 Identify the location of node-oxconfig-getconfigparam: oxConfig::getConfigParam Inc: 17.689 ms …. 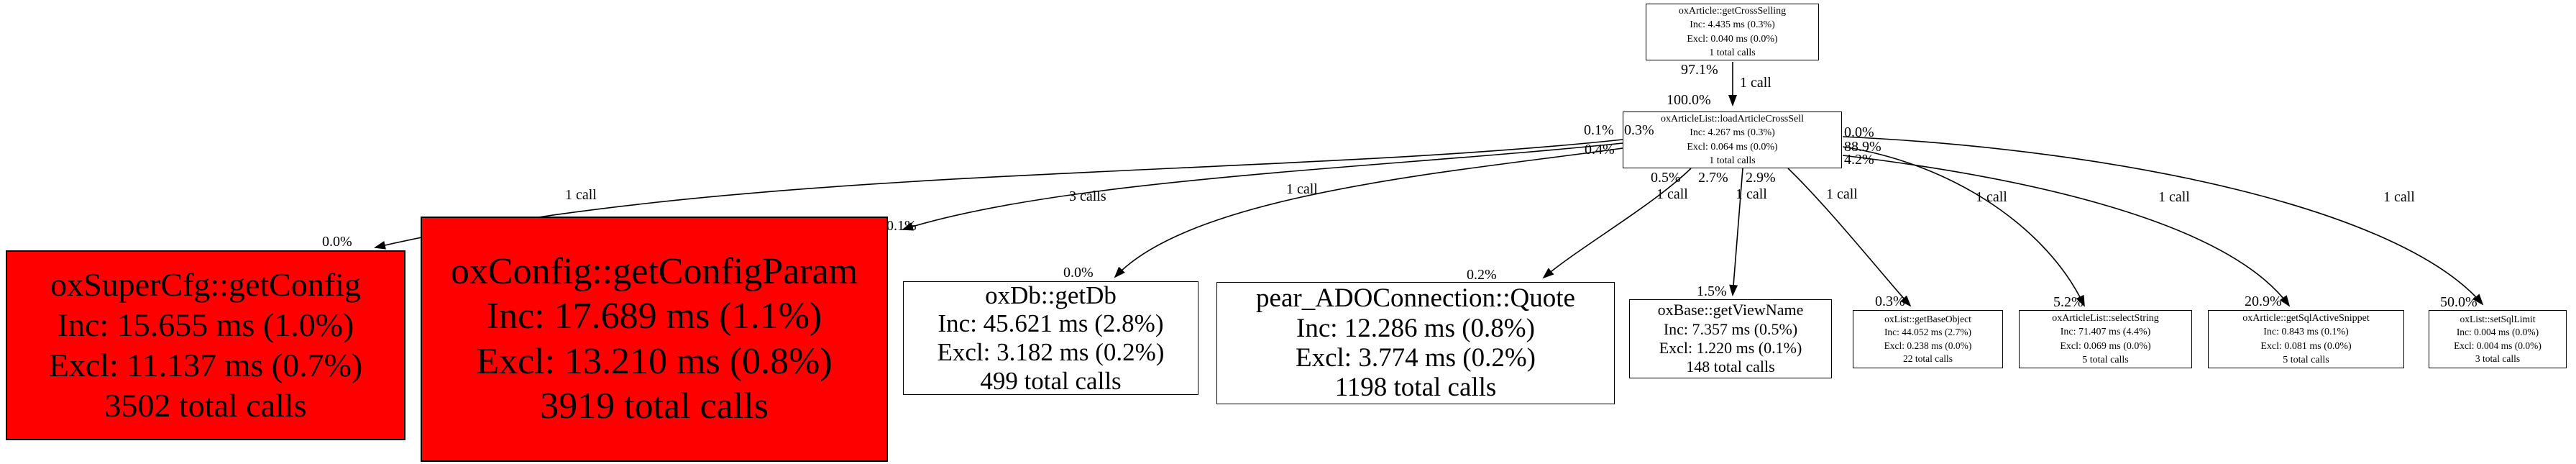
(654, 340).